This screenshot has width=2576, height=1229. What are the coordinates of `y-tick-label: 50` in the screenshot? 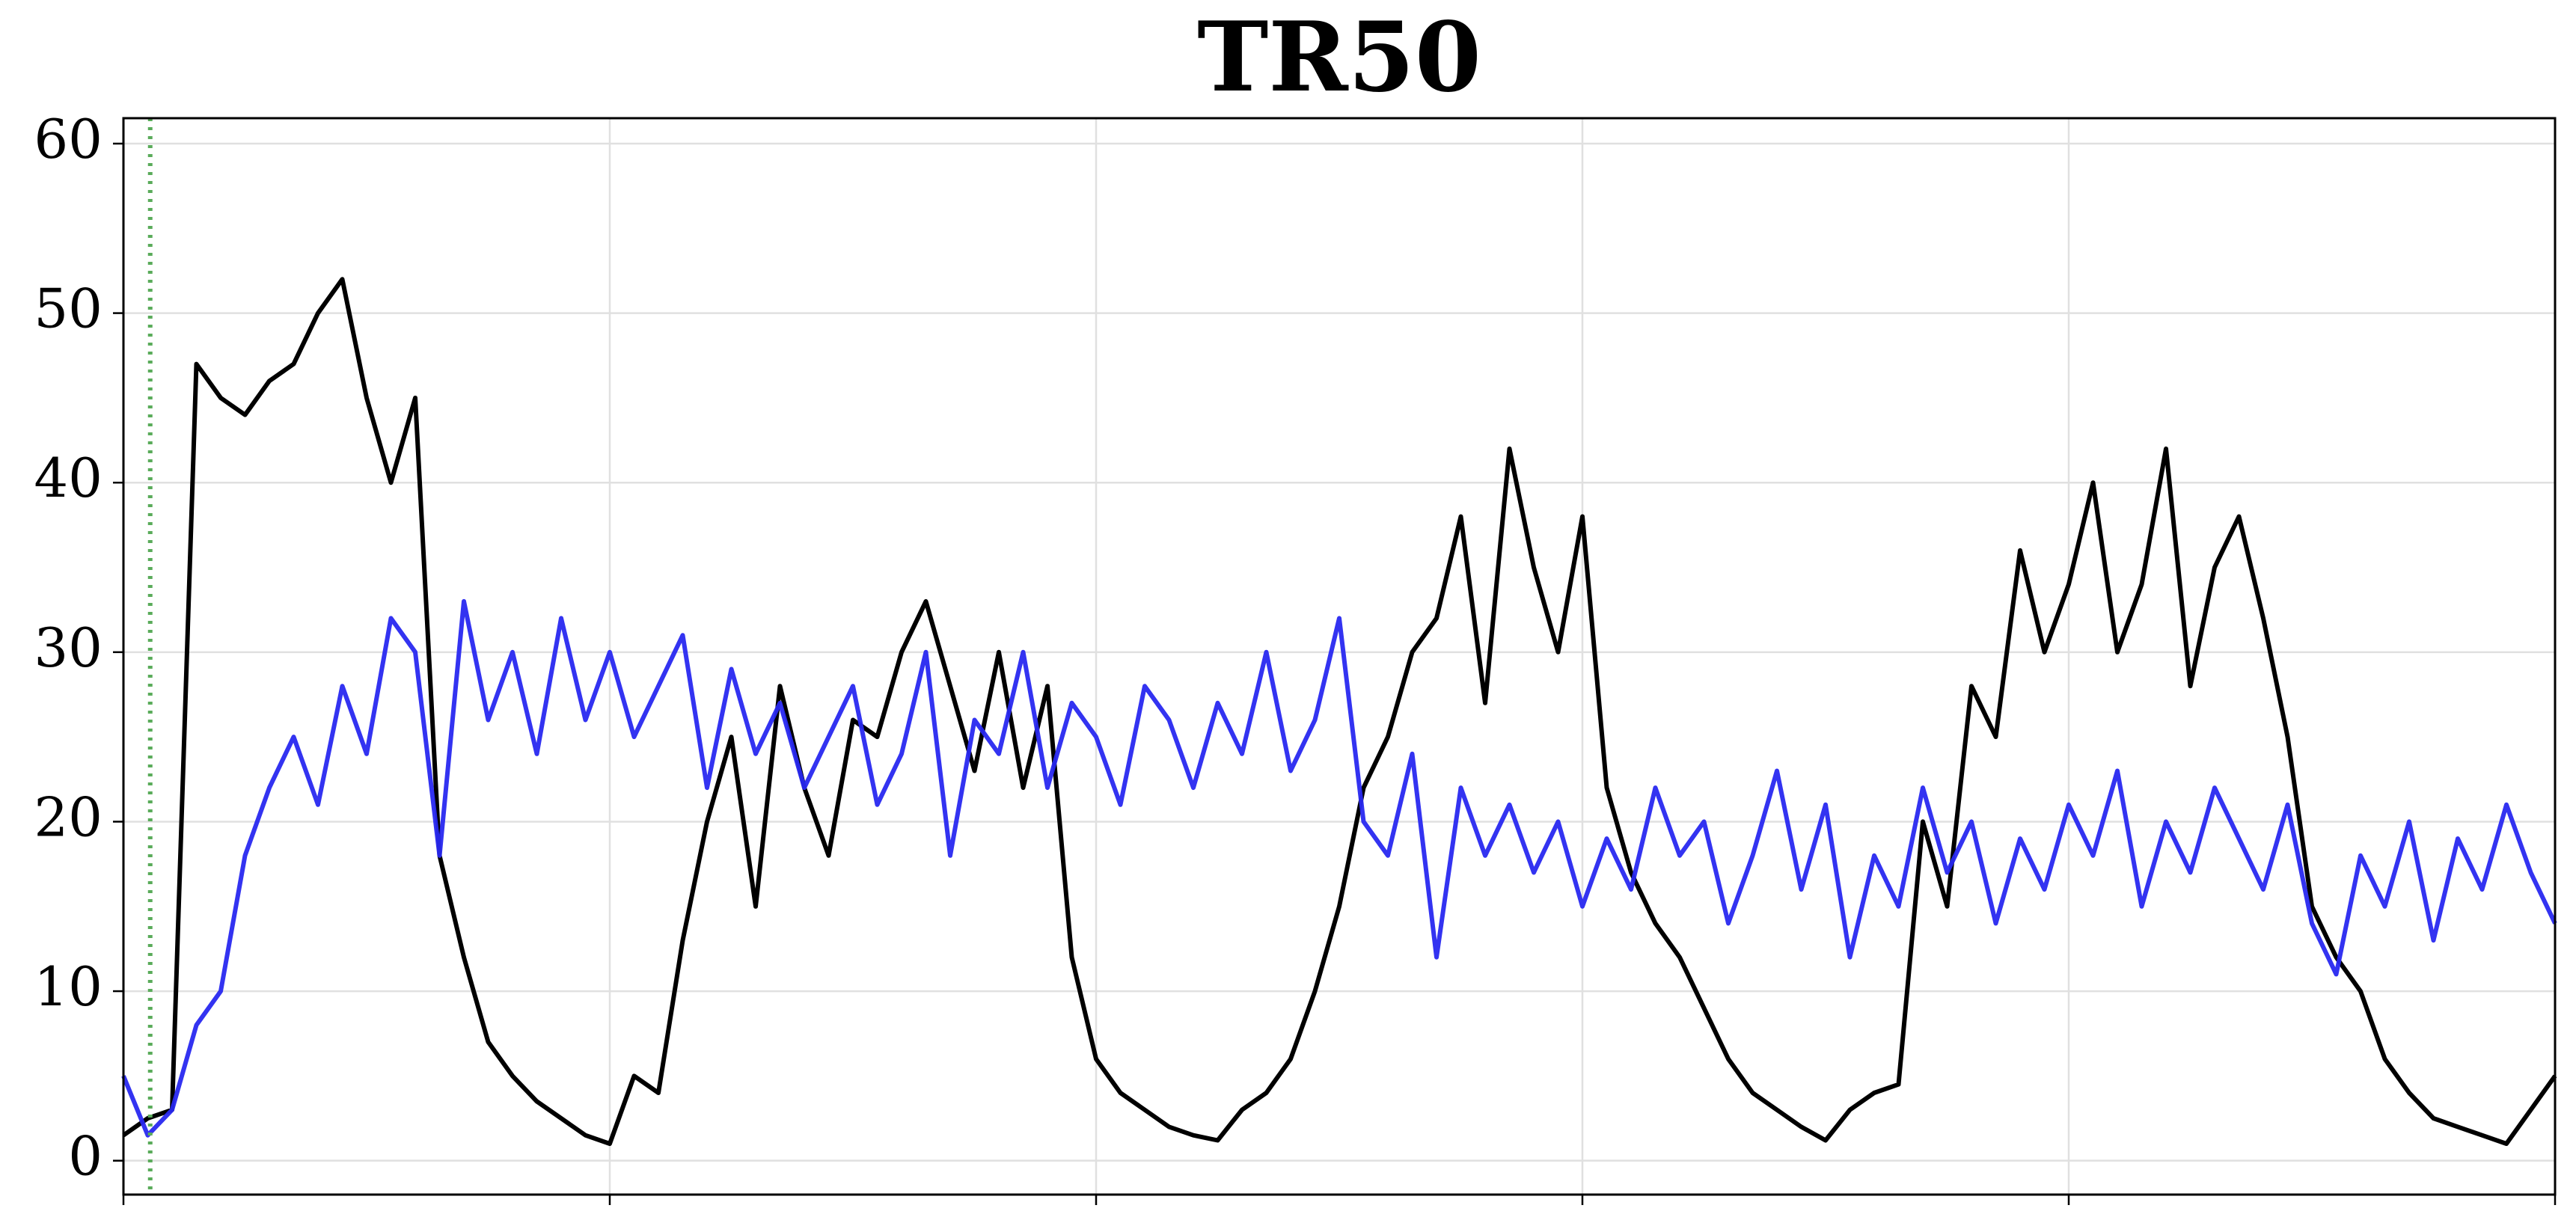 It's located at (68, 309).